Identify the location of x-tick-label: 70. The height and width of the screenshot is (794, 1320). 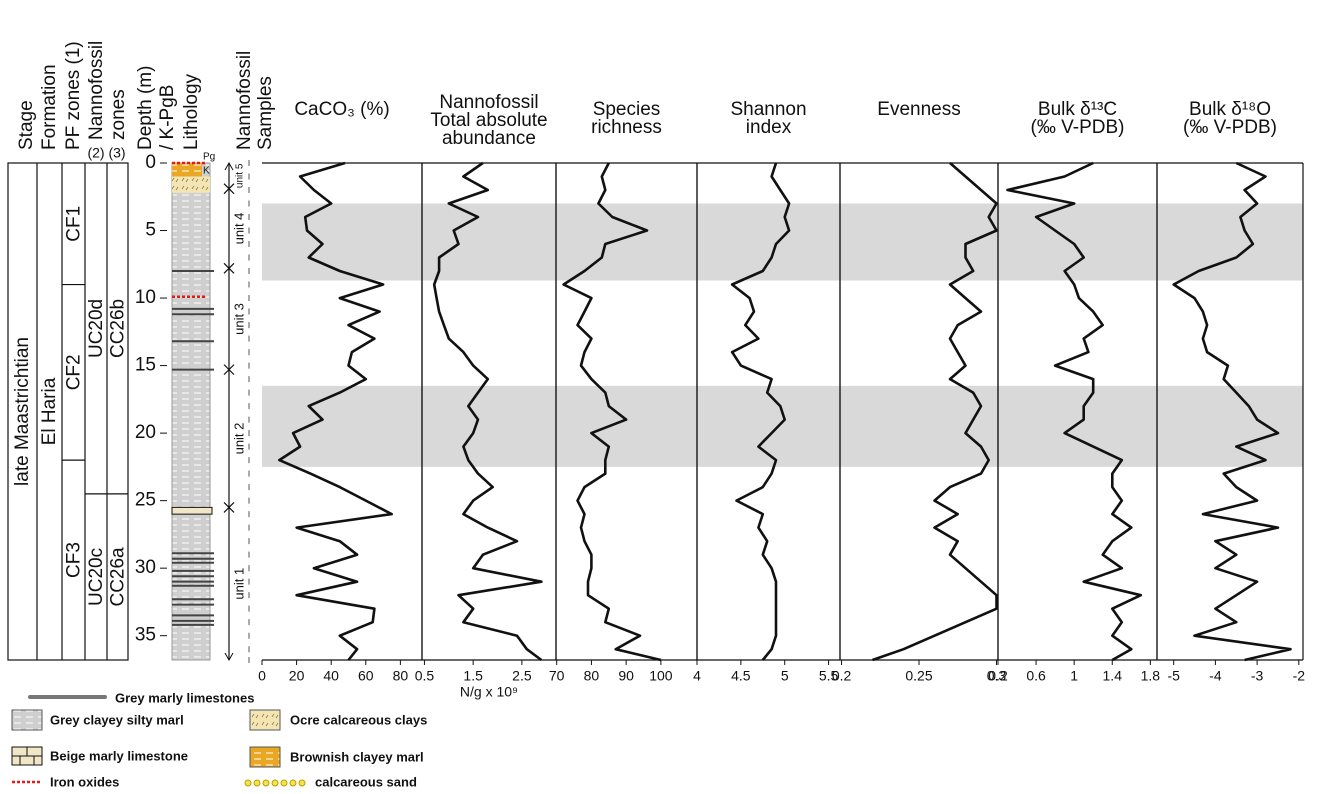
(557, 676).